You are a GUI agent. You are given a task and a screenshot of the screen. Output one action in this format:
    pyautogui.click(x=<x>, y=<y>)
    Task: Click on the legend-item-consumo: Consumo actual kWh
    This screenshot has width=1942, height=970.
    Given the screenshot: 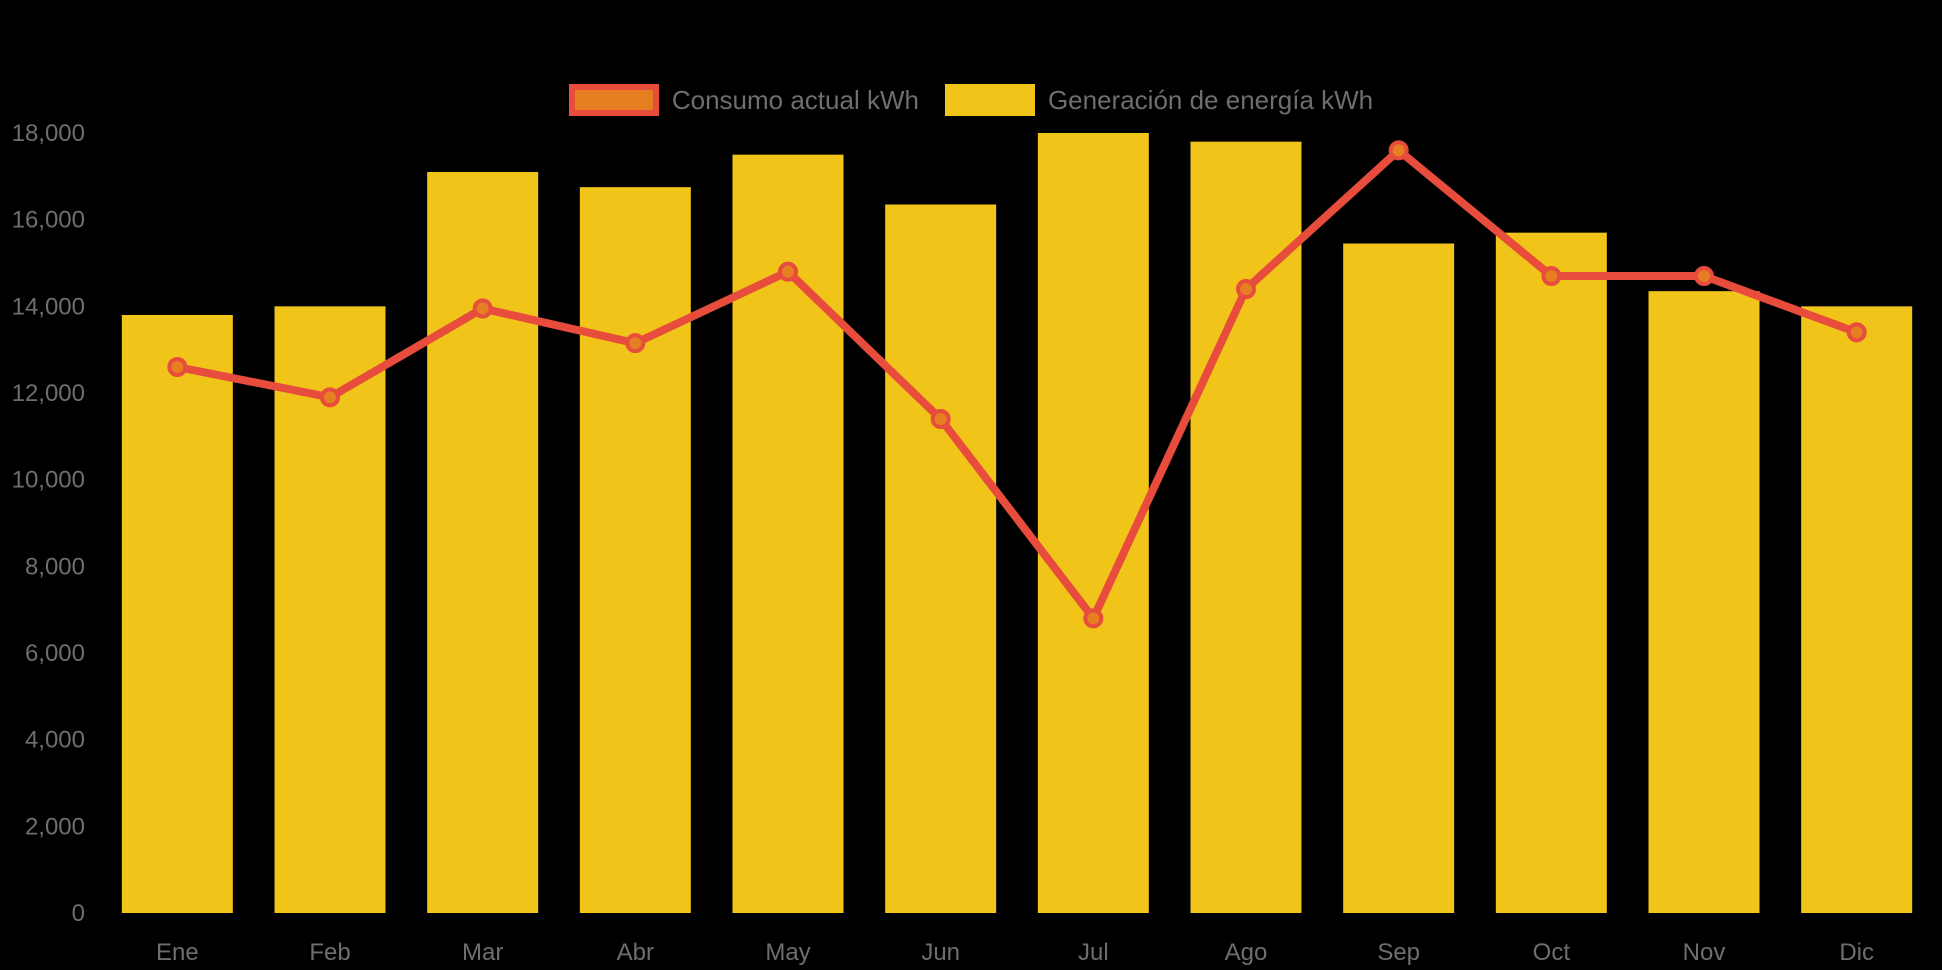 What is the action you would take?
    pyautogui.click(x=743, y=100)
    